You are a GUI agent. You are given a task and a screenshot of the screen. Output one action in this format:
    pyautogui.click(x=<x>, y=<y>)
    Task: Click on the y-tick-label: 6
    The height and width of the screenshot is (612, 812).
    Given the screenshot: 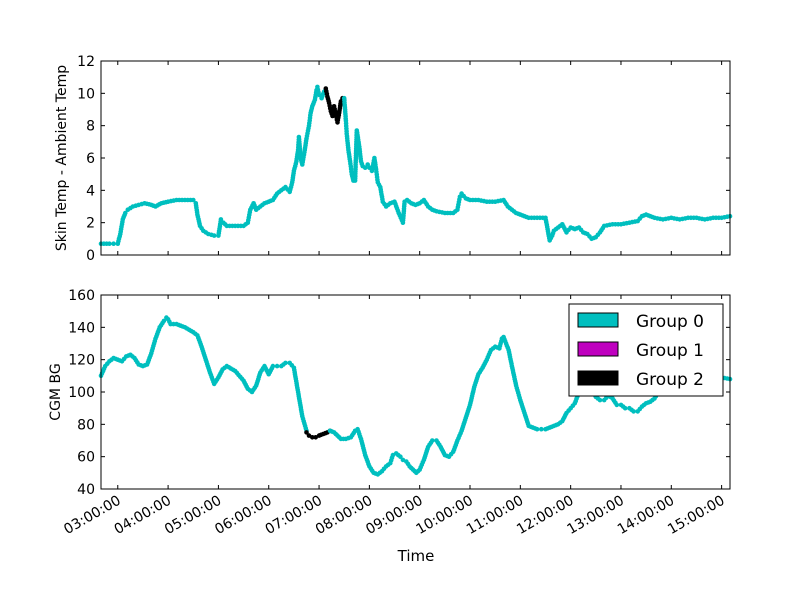 What is the action you would take?
    pyautogui.click(x=90, y=159)
    